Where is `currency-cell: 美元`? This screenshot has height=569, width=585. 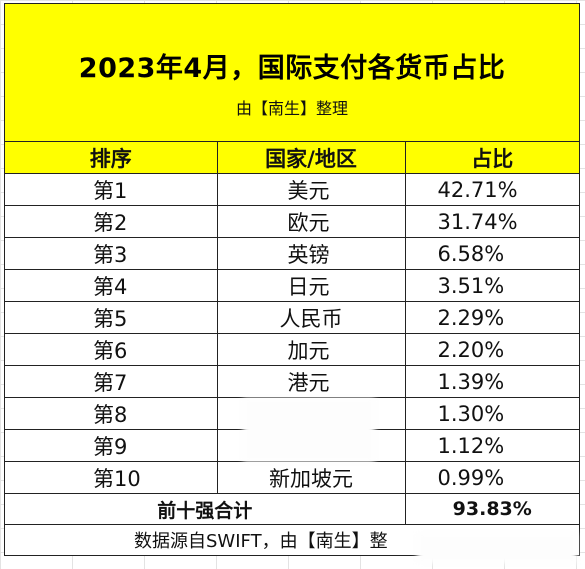
currency-cell: 美元 is located at coordinates (311, 189).